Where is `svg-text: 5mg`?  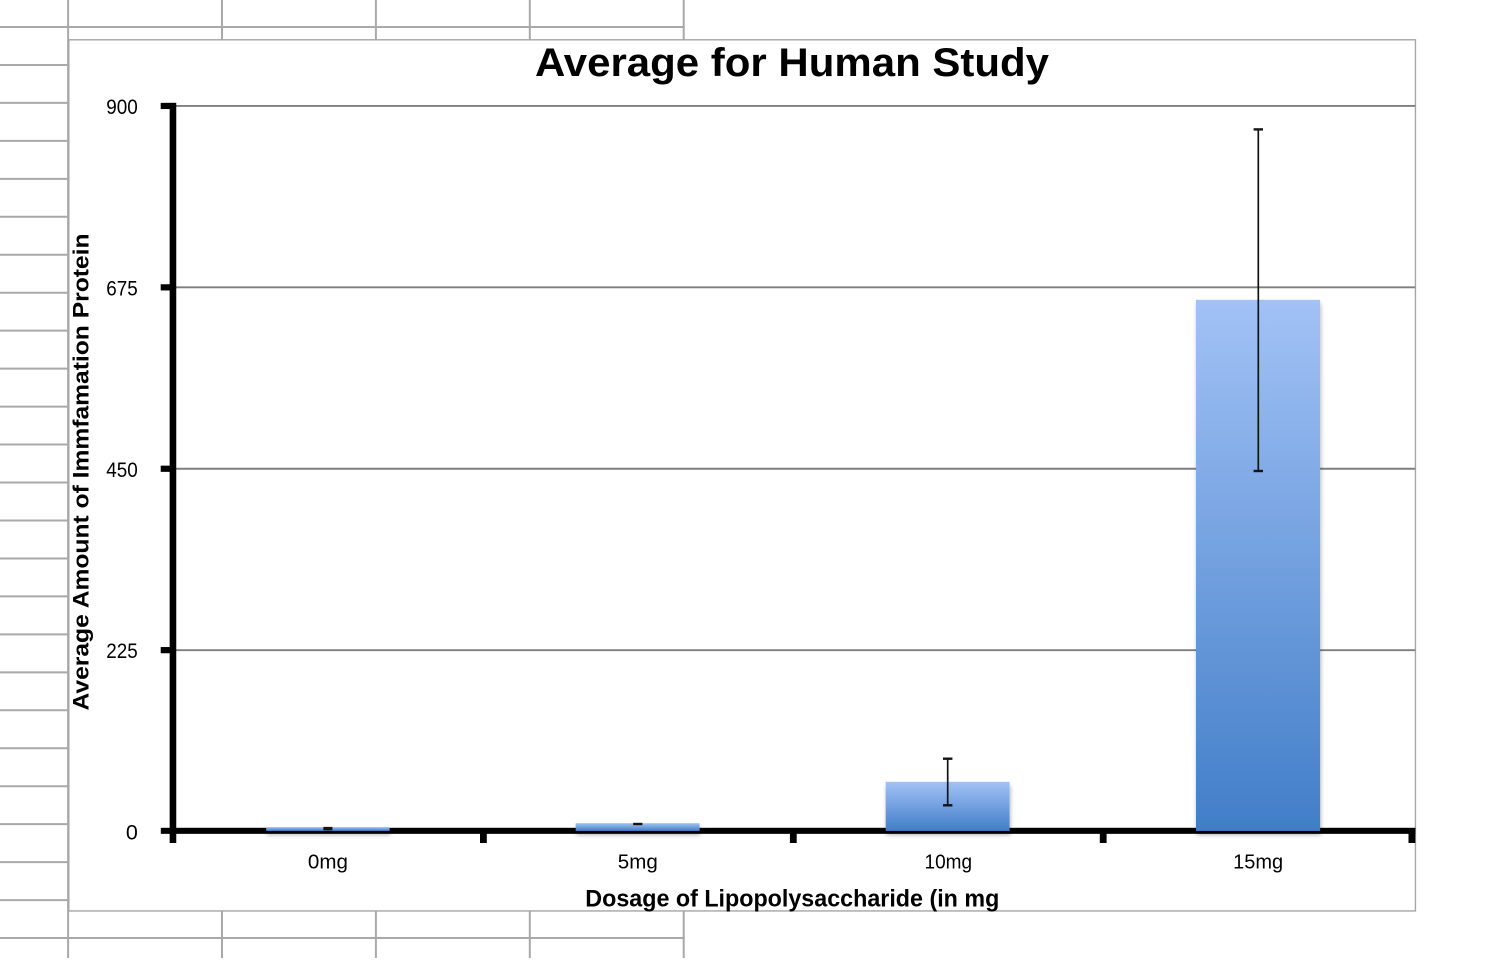 svg-text: 5mg is located at coordinates (638, 863).